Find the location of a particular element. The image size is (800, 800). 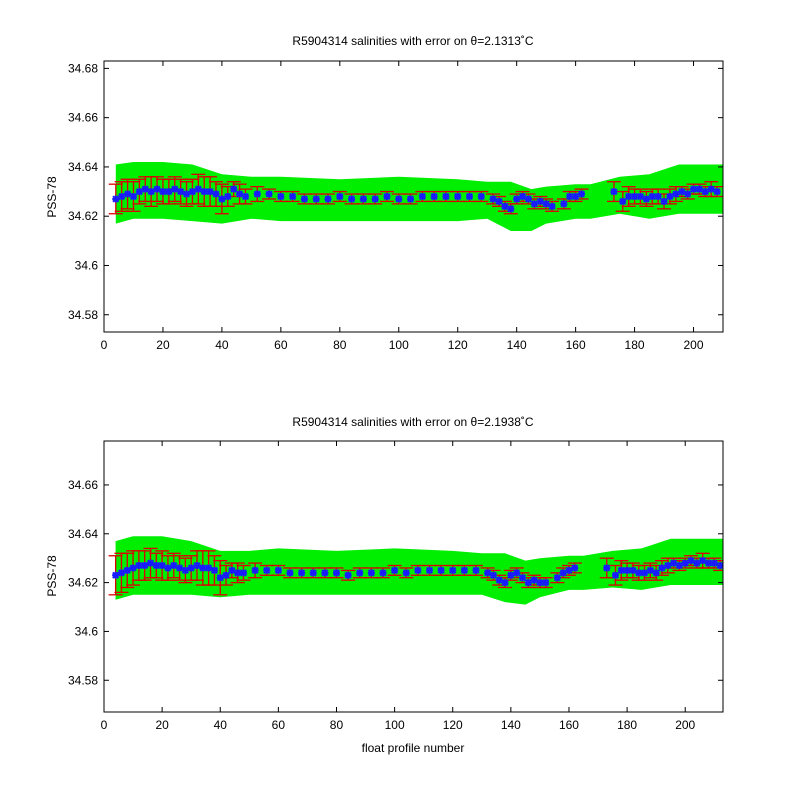

x-tick-label: 60 is located at coordinates (281, 345).